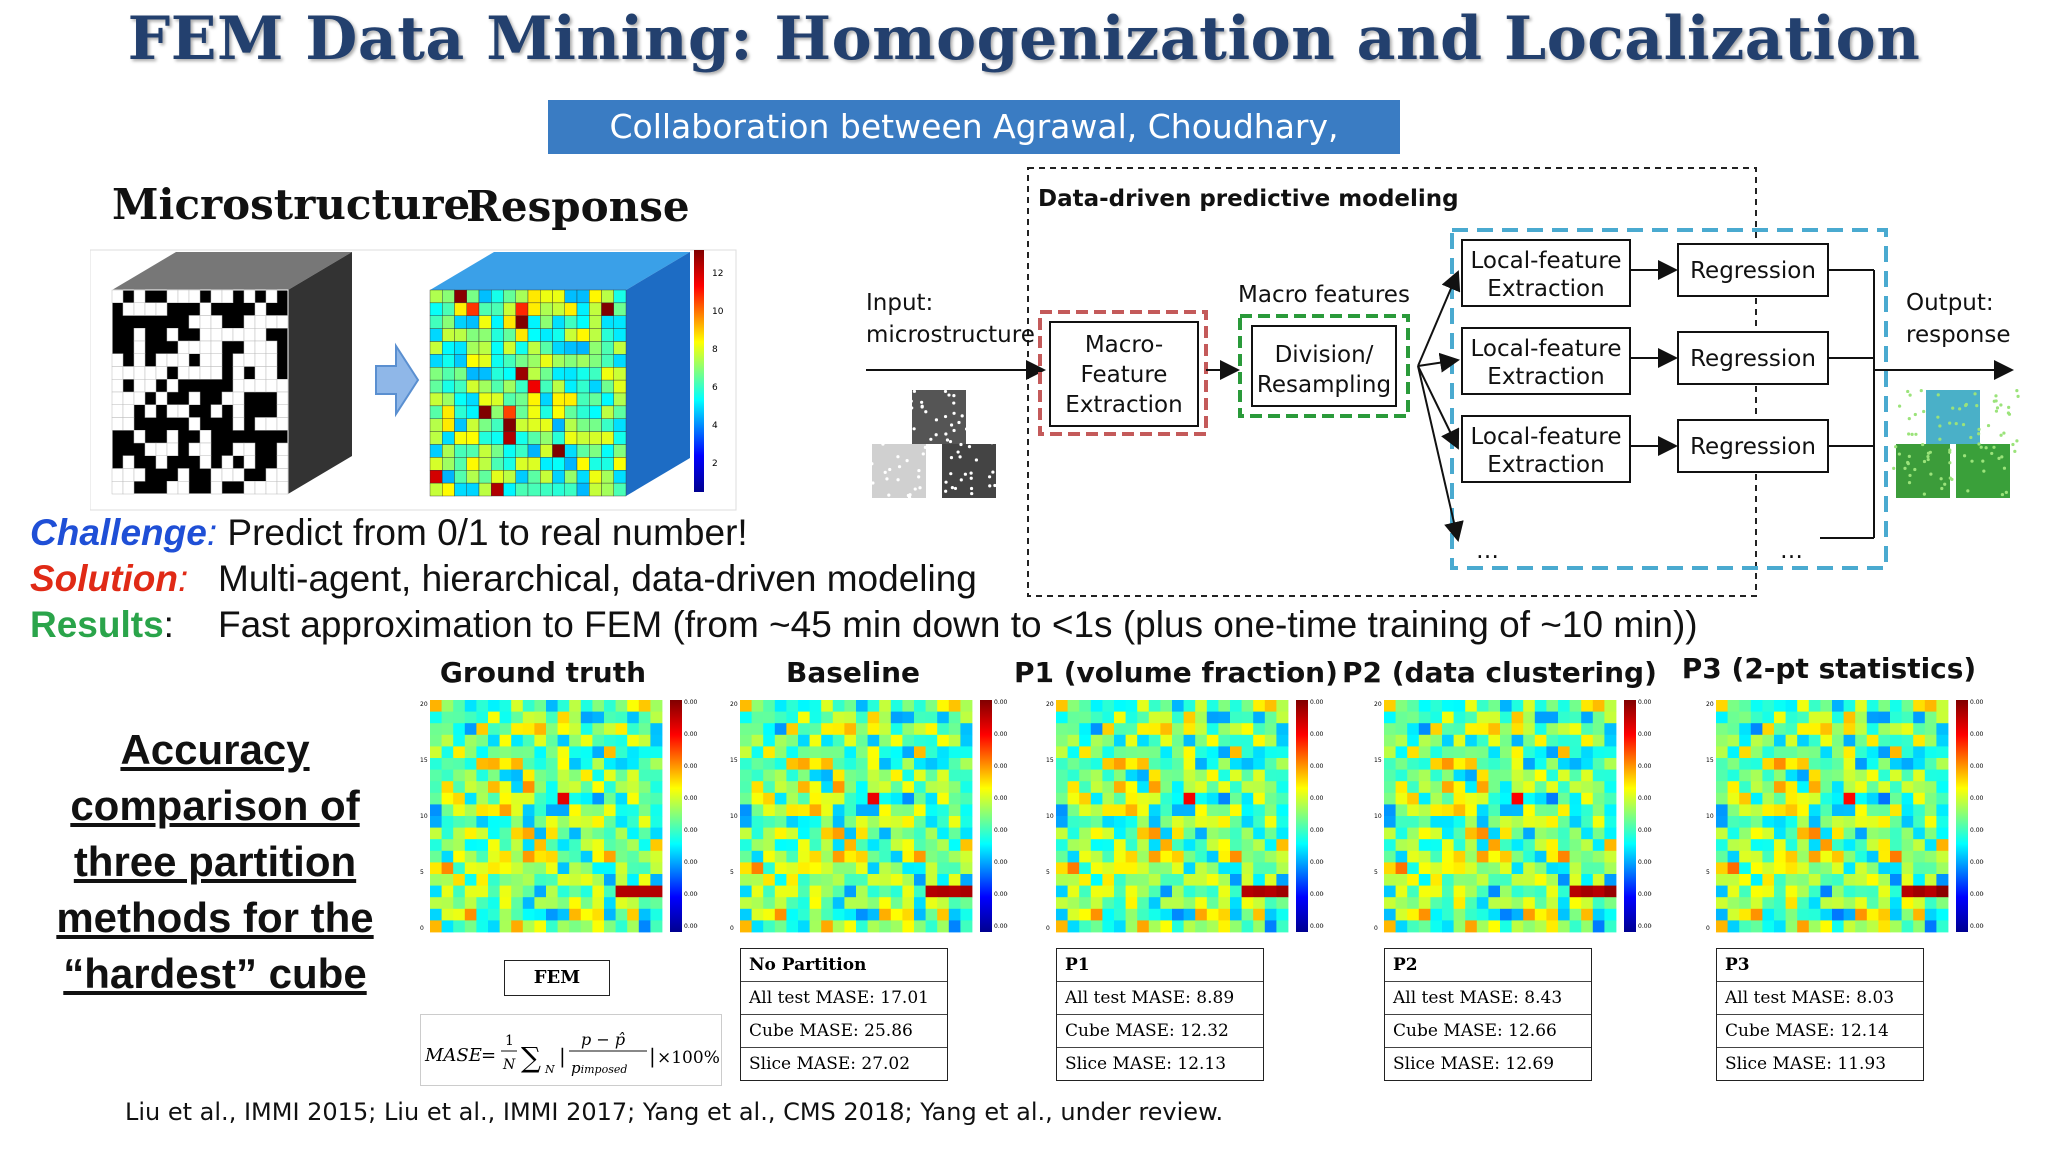  What do you see at coordinates (1248, 199) in the screenshot?
I see `diagram-title: Data-driven predictive modeling` at bounding box center [1248, 199].